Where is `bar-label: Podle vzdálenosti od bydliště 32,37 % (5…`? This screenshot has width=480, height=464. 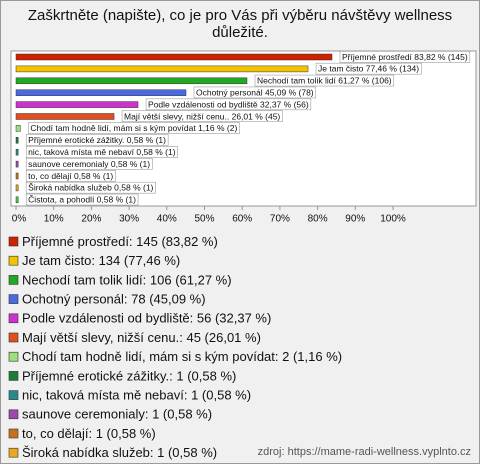 bar-label: Podle vzdálenosti od bydliště 32,37 % (5… is located at coordinates (228, 104).